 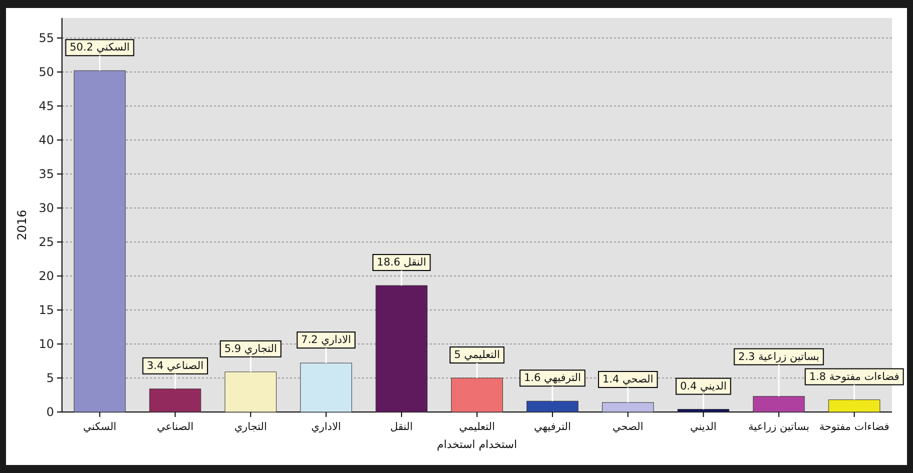 What do you see at coordinates (175, 427) in the screenshot?
I see `x-tick-label: الصناعي` at bounding box center [175, 427].